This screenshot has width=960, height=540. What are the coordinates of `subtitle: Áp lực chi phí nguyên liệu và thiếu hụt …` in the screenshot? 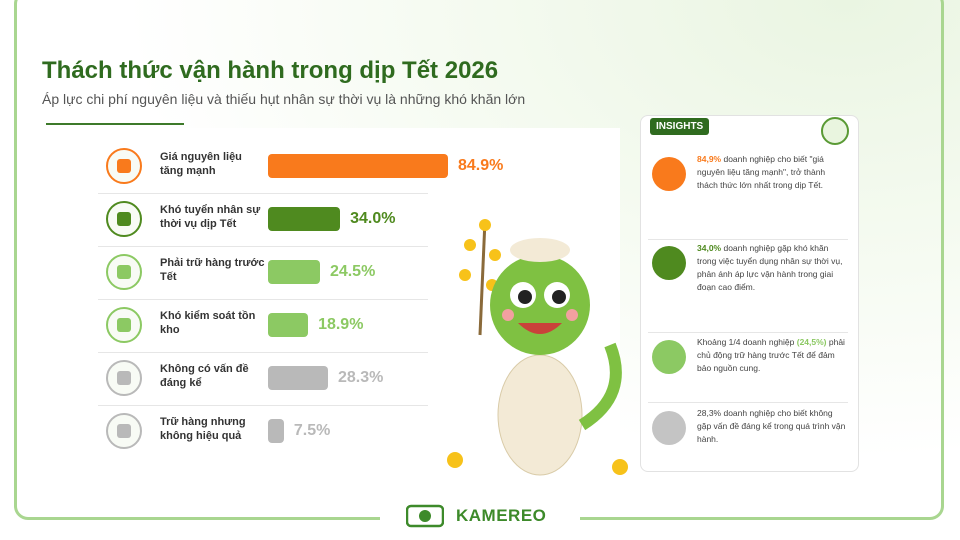 It's located at (284, 99).